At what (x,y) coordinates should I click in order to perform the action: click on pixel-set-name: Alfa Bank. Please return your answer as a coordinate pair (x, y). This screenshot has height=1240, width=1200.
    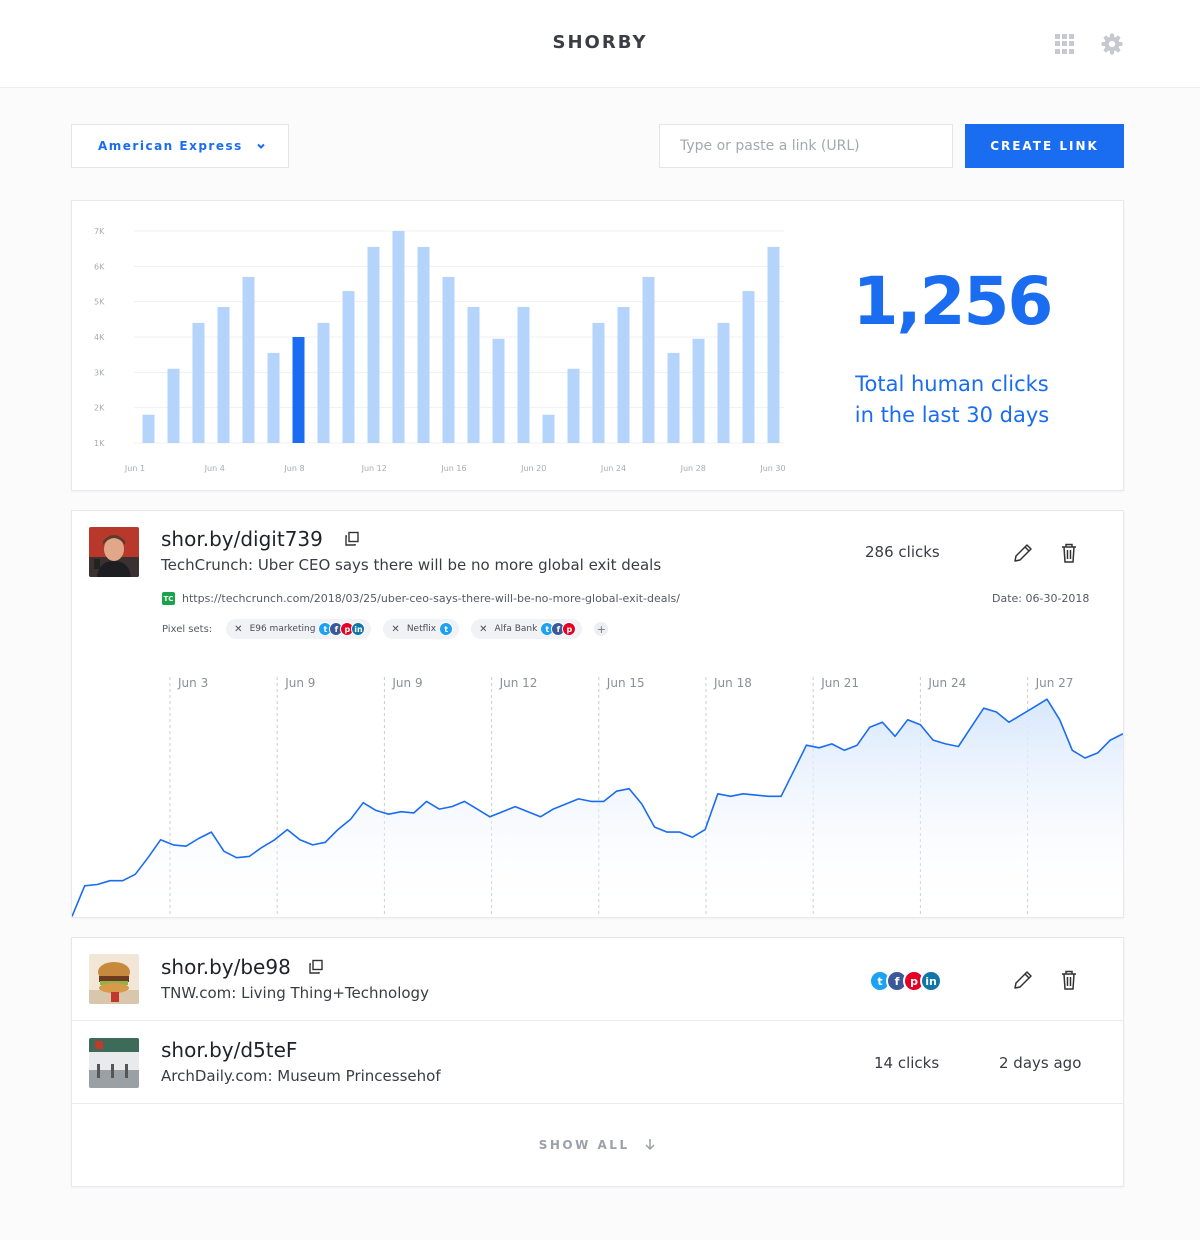
    Looking at the image, I should click on (516, 629).